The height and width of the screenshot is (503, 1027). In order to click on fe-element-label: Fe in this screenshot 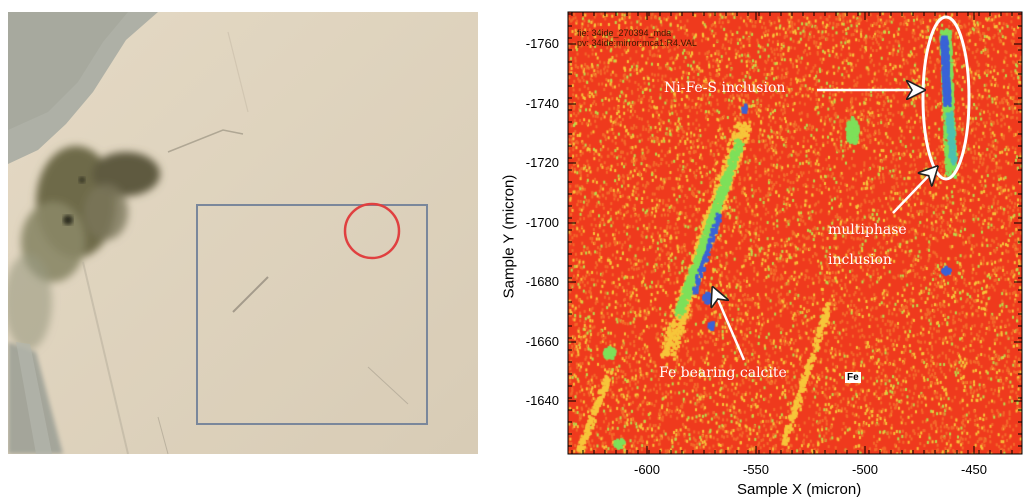, I will do `click(853, 377)`.